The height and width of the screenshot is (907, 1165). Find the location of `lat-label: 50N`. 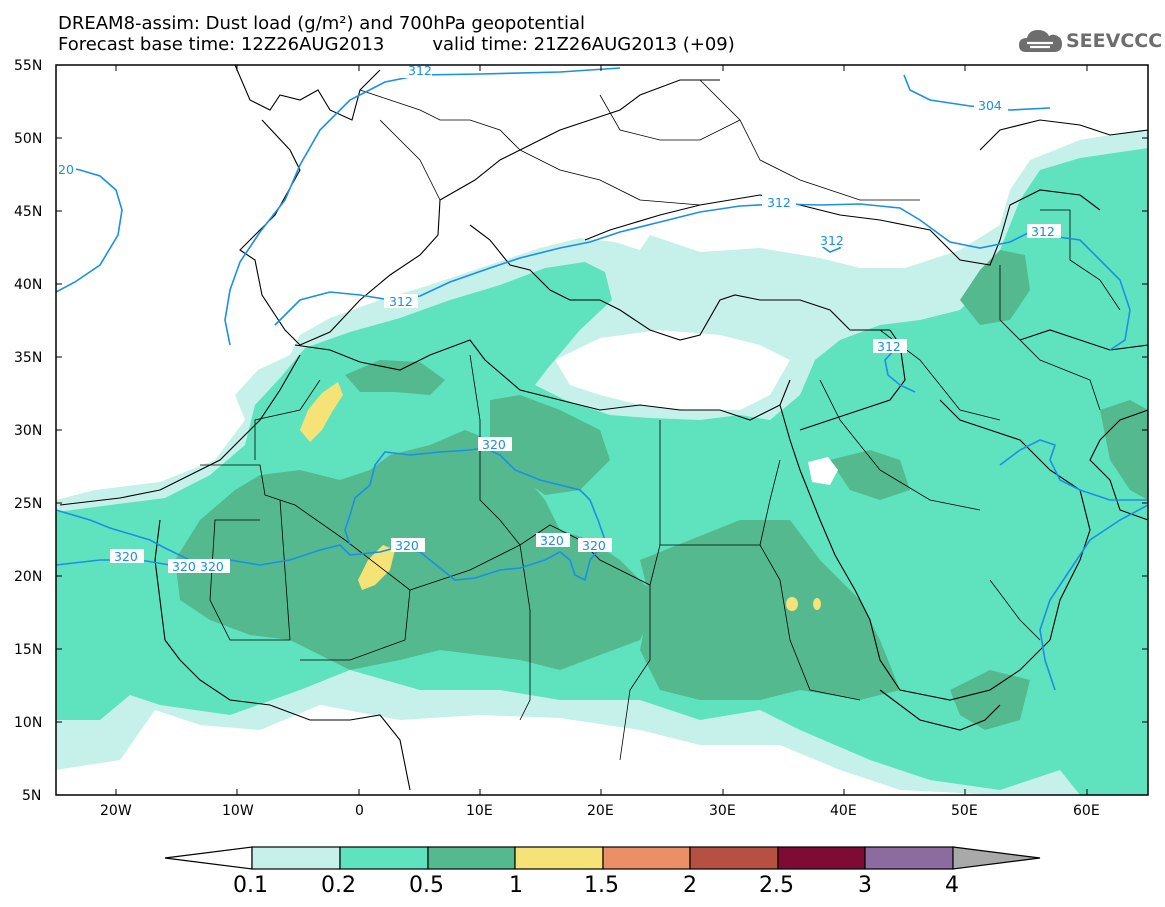

lat-label: 50N is located at coordinates (28, 139).